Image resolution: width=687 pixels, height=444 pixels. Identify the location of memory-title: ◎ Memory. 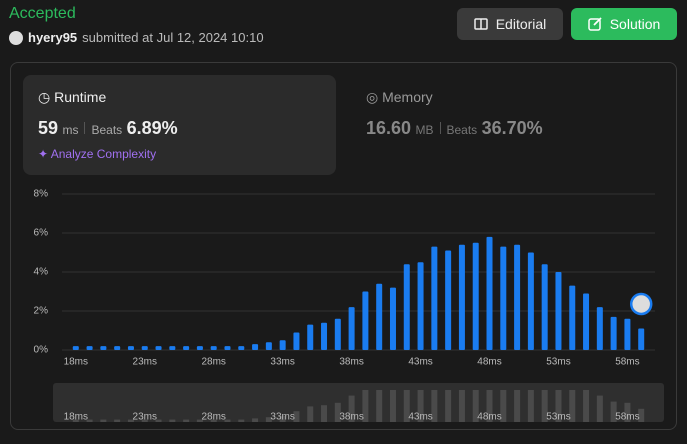
(399, 97).